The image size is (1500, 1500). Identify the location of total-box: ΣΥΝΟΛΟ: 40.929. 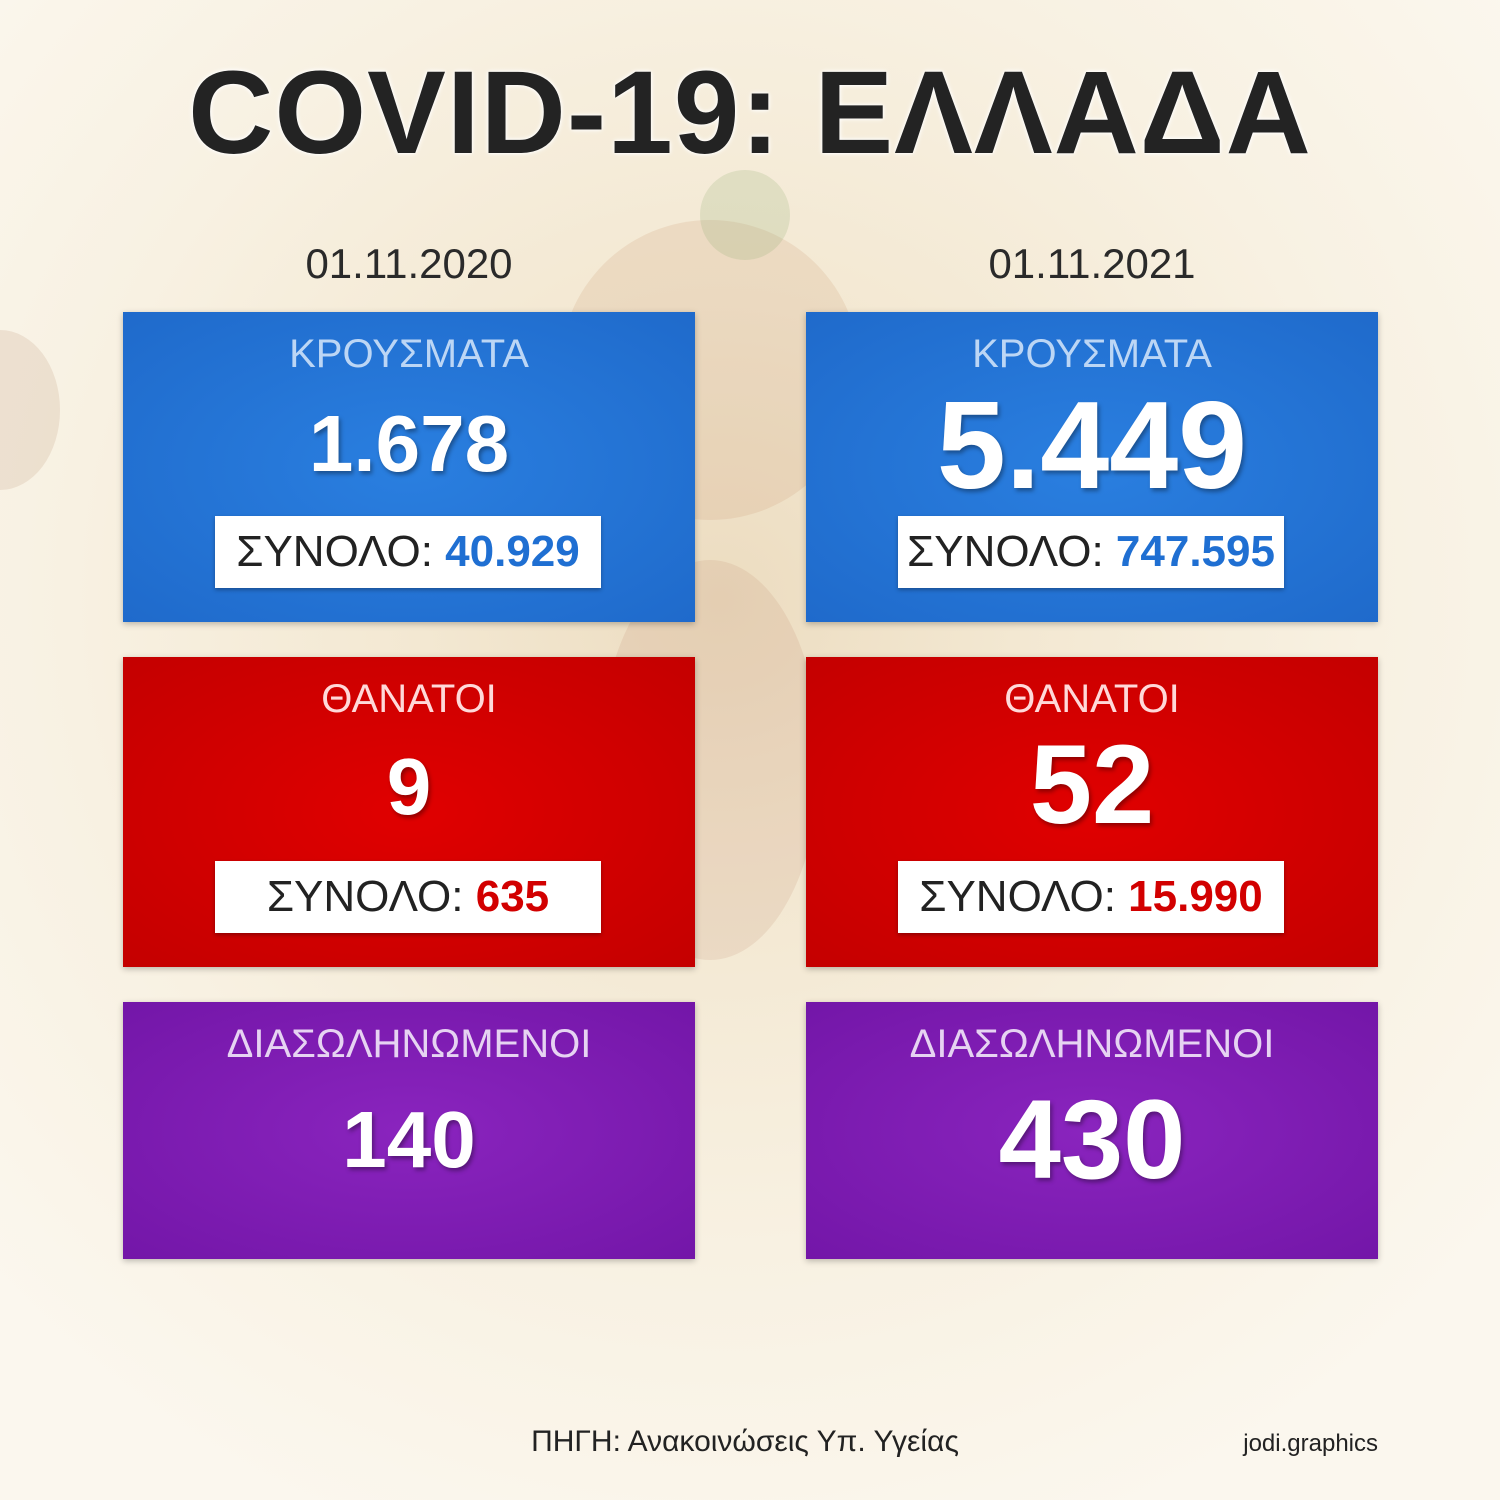
(408, 552).